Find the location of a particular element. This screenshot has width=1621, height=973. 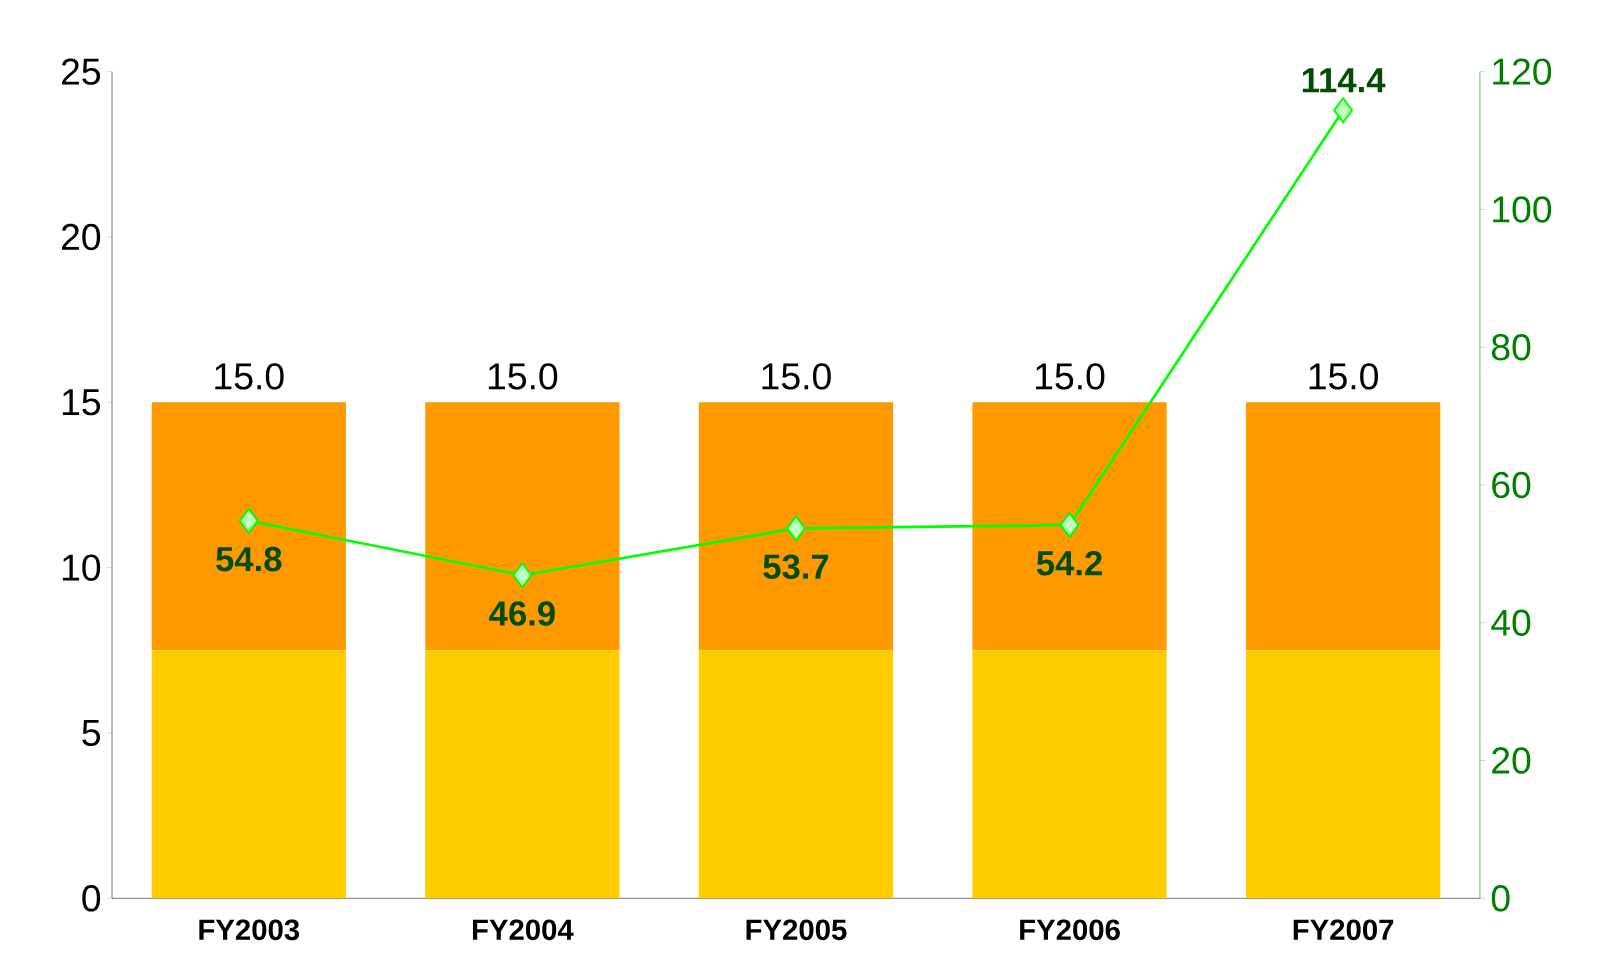

data-label: 54.8 is located at coordinates (249, 559).